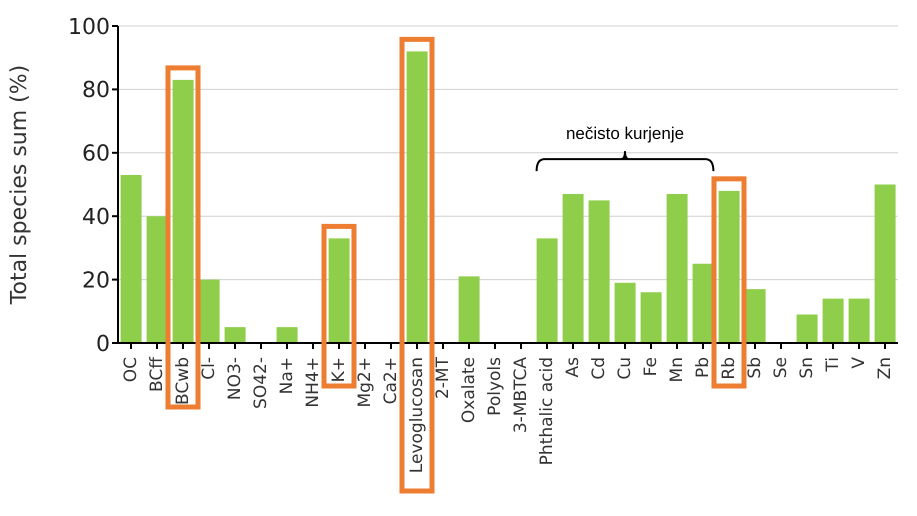 Image resolution: width=917 pixels, height=516 pixels. What do you see at coordinates (157, 374) in the screenshot?
I see `x-tick-label: BCff` at bounding box center [157, 374].